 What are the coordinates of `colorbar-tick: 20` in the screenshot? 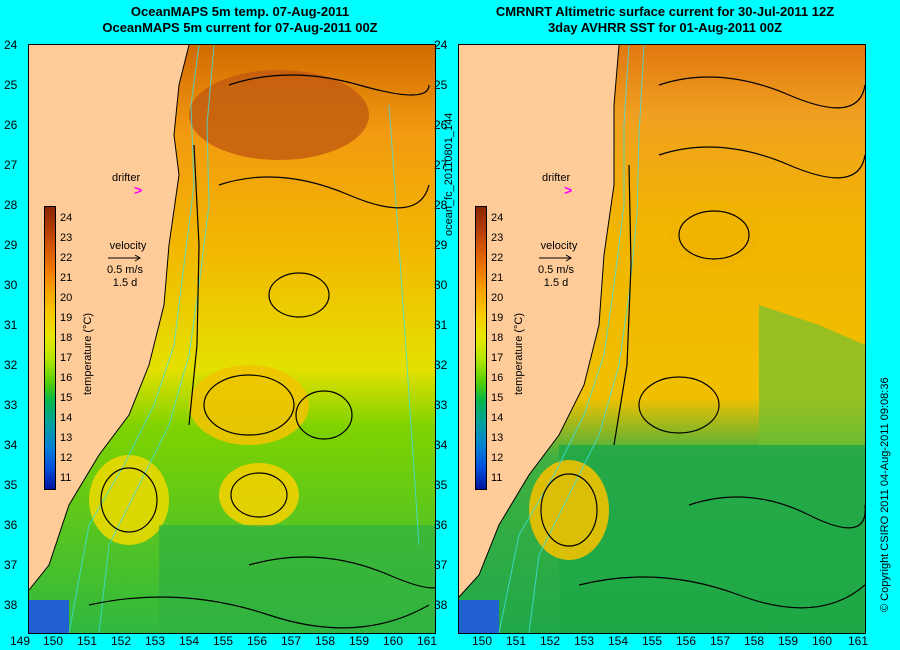 It's located at (497, 298).